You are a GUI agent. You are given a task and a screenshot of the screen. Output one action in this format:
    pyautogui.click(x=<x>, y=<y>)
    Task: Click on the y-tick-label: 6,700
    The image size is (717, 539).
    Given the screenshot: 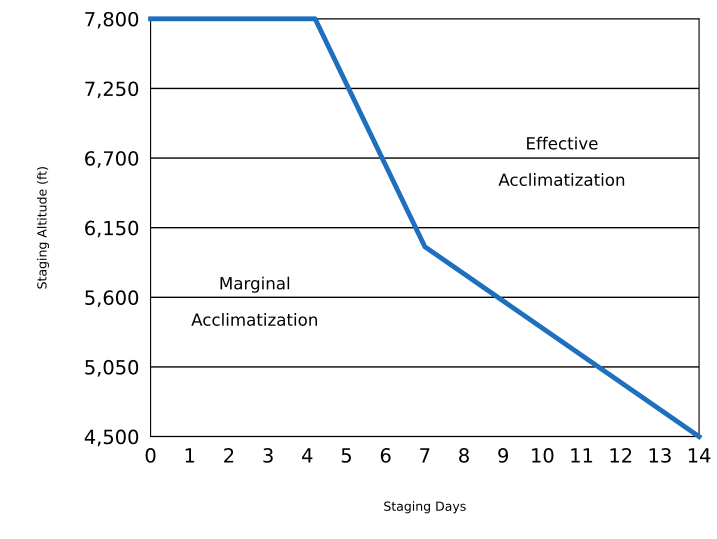 What is the action you would take?
    pyautogui.click(x=111, y=159)
    